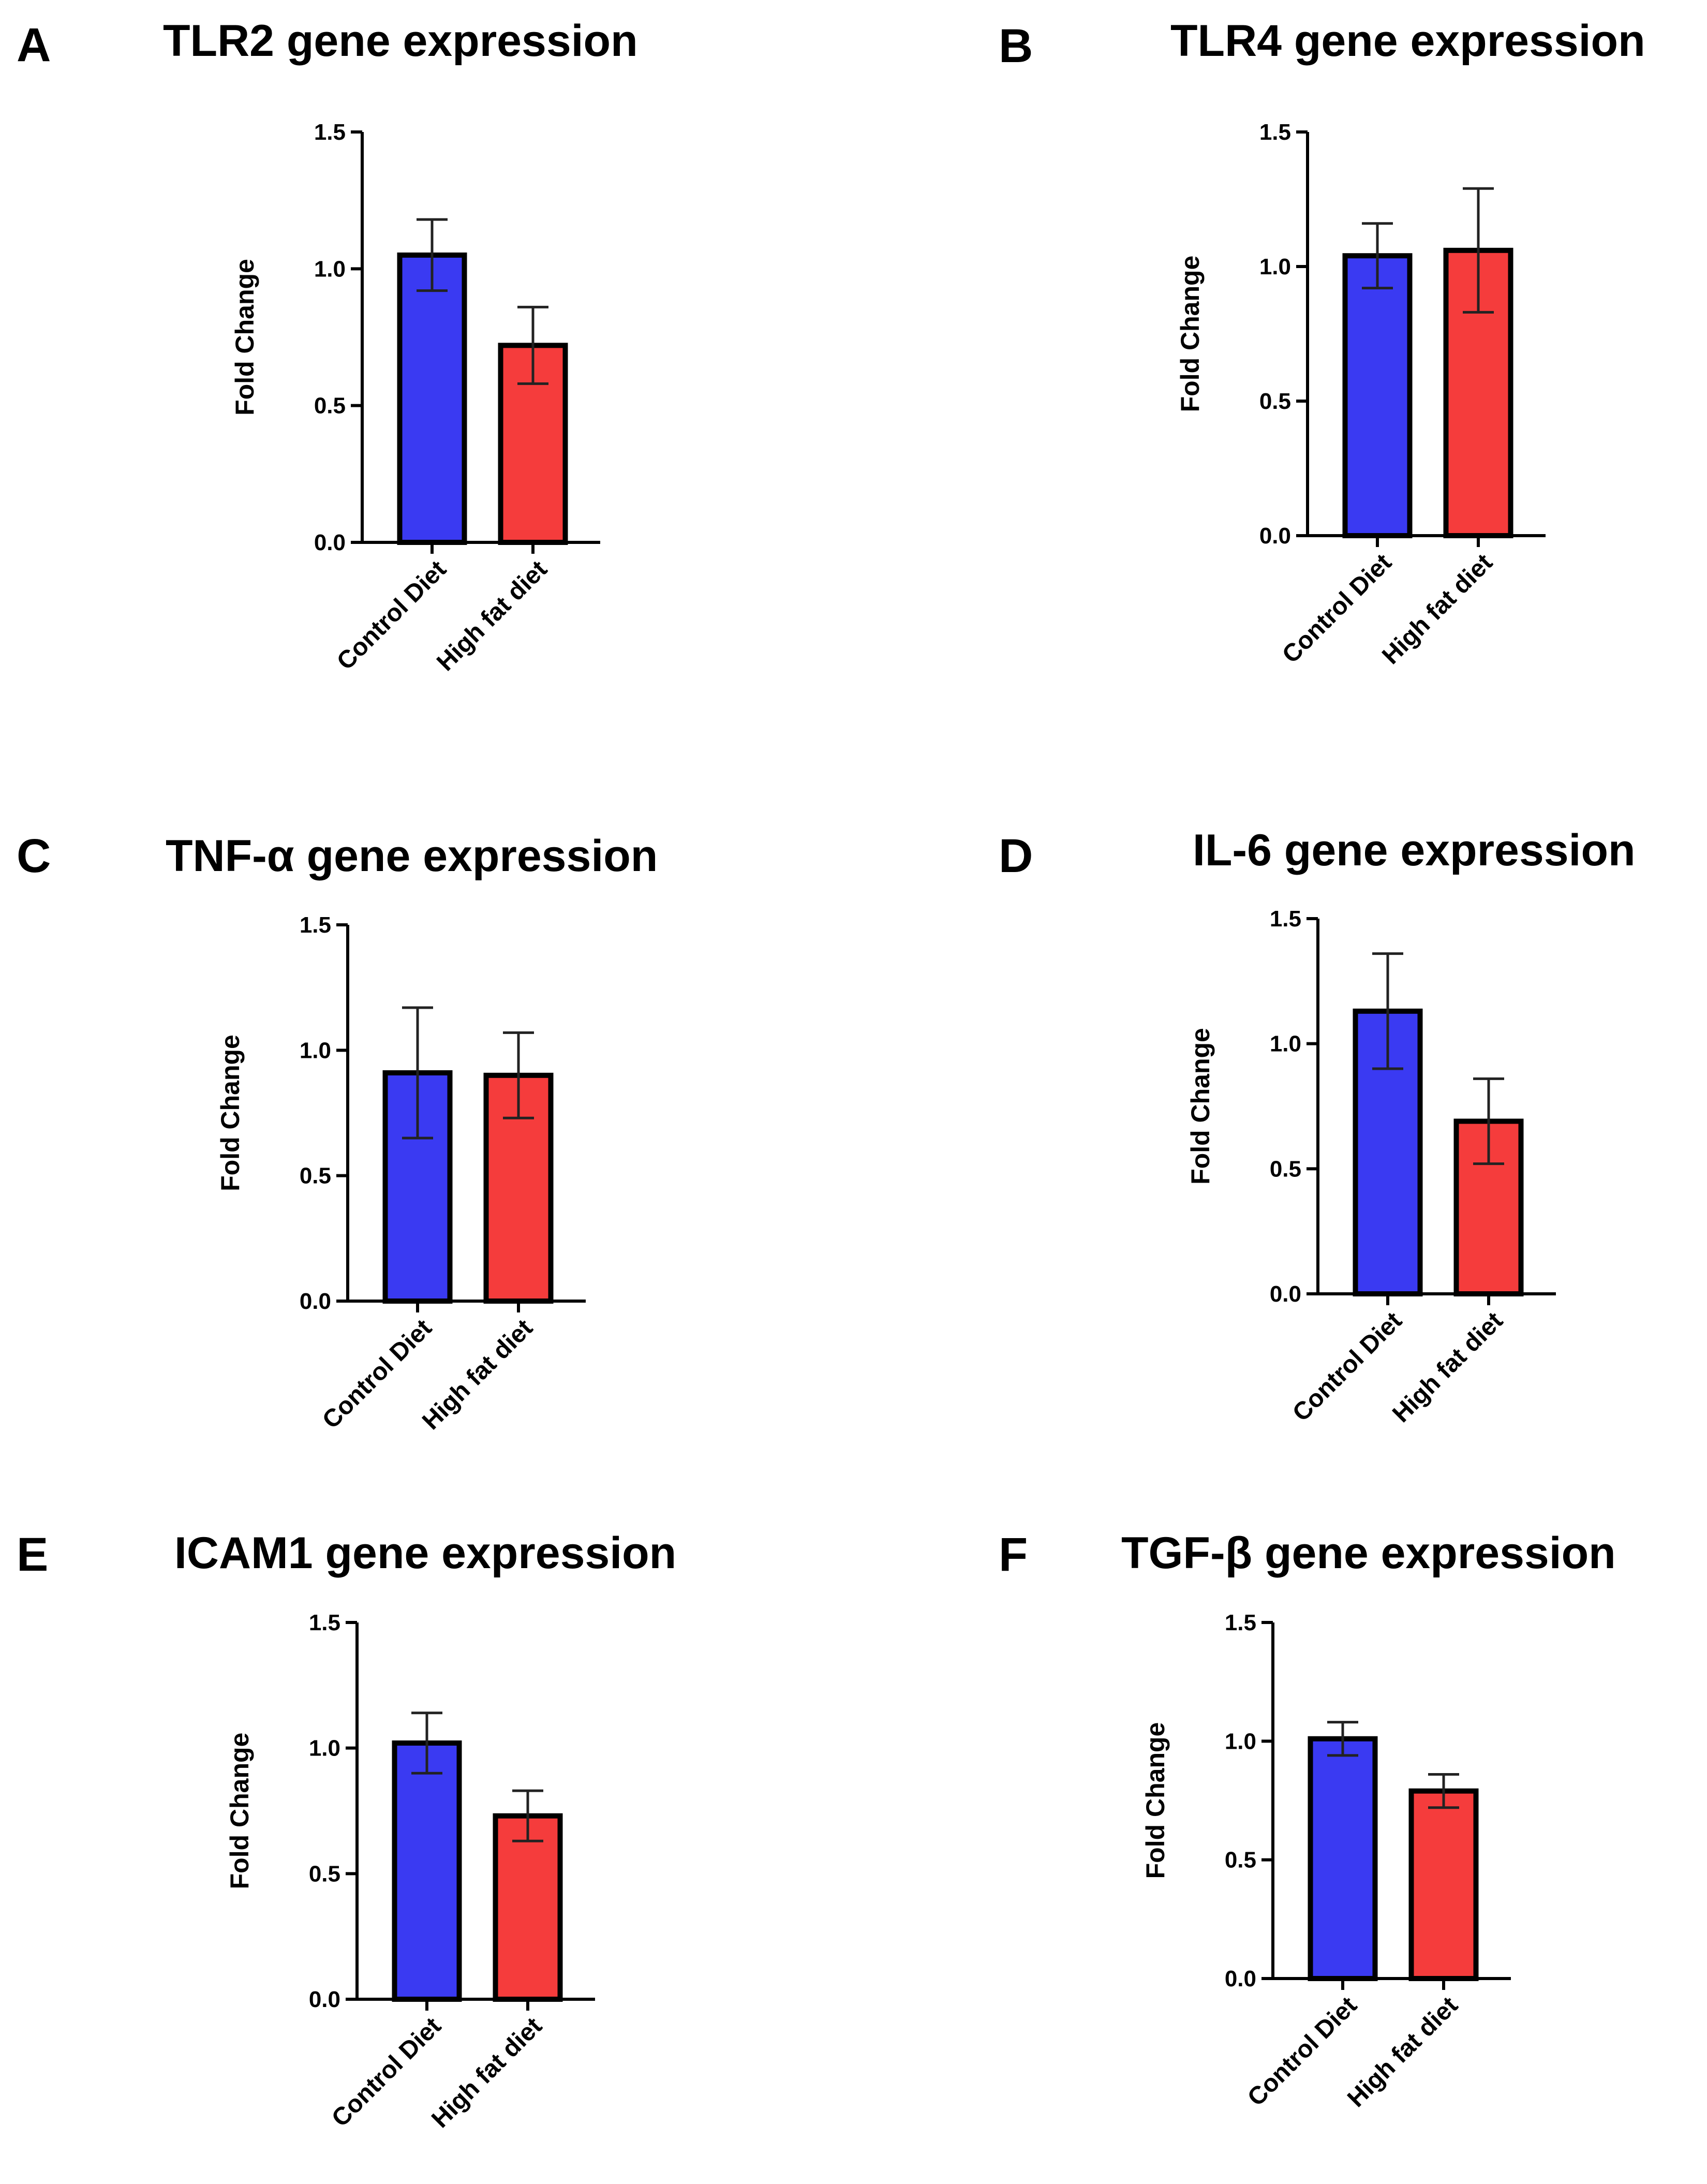  I want to click on chart-title: TLR4 gene expression, so click(1407, 41).